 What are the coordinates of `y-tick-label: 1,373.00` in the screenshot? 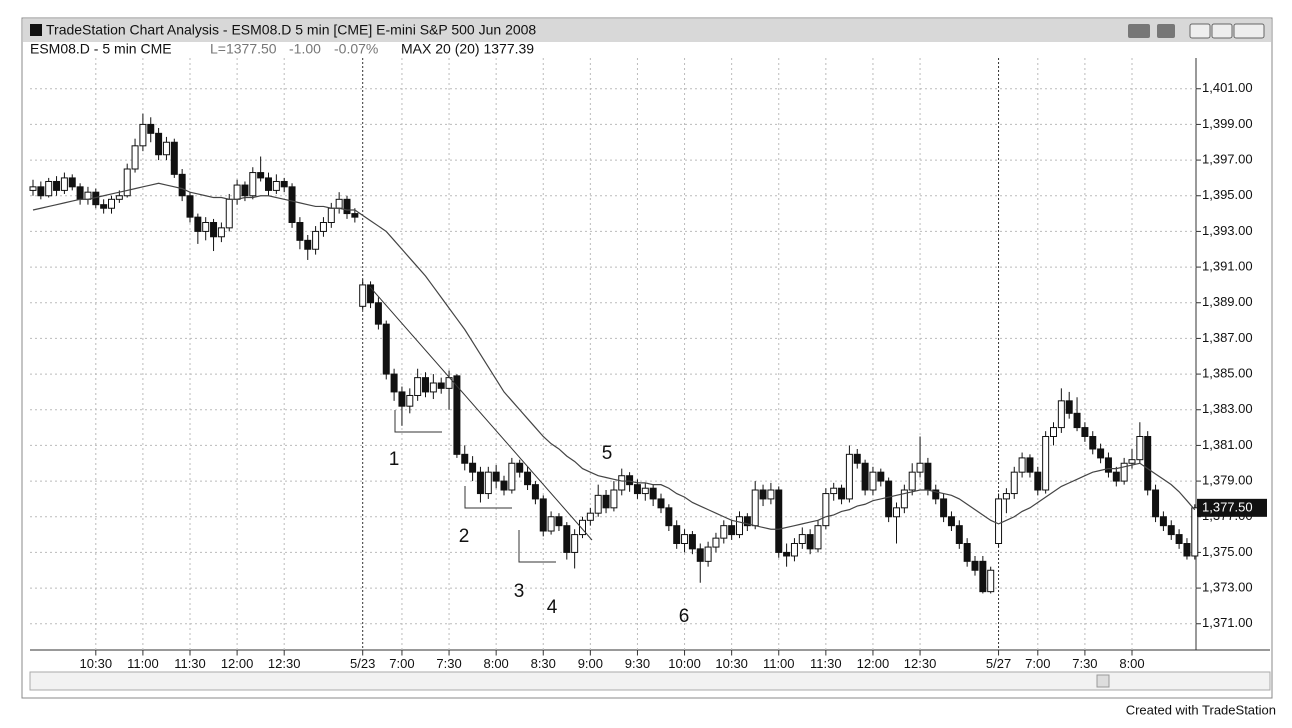 It's located at (1227, 587).